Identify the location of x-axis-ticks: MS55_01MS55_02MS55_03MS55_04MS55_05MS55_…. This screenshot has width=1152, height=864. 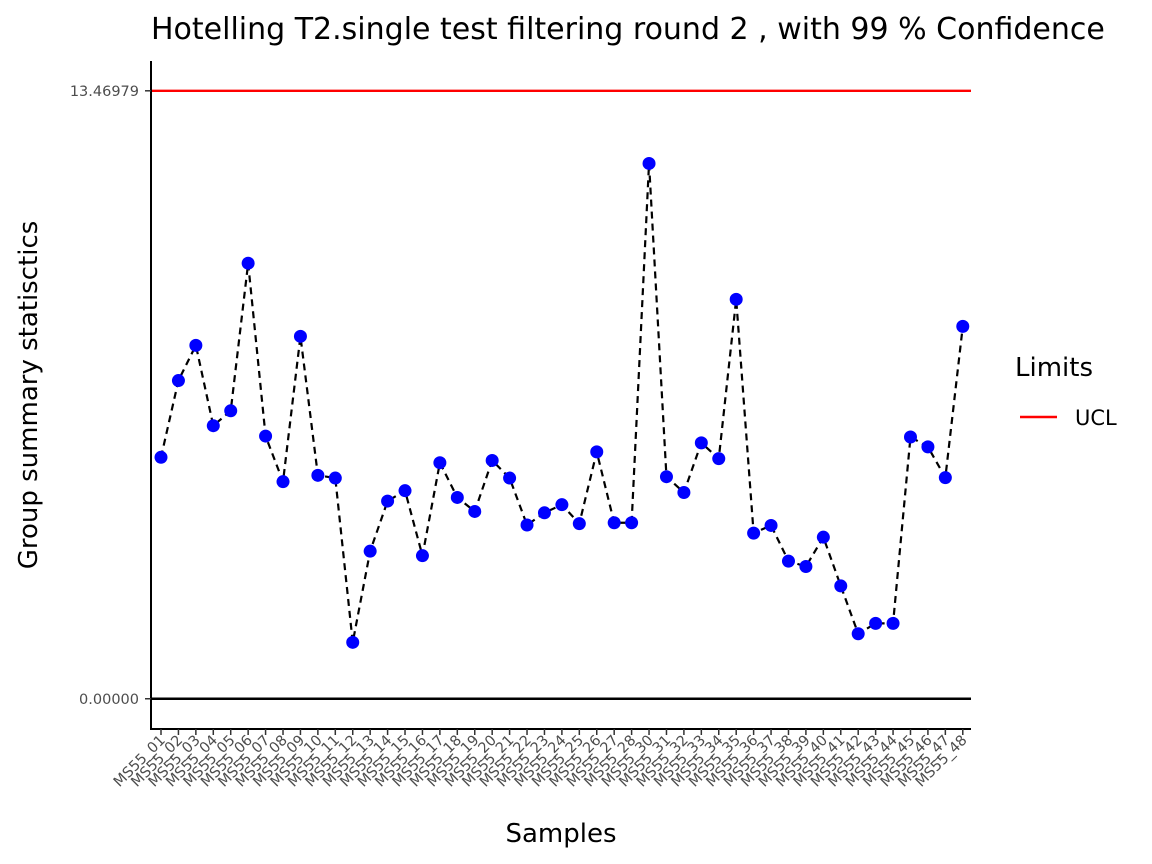
(541, 759).